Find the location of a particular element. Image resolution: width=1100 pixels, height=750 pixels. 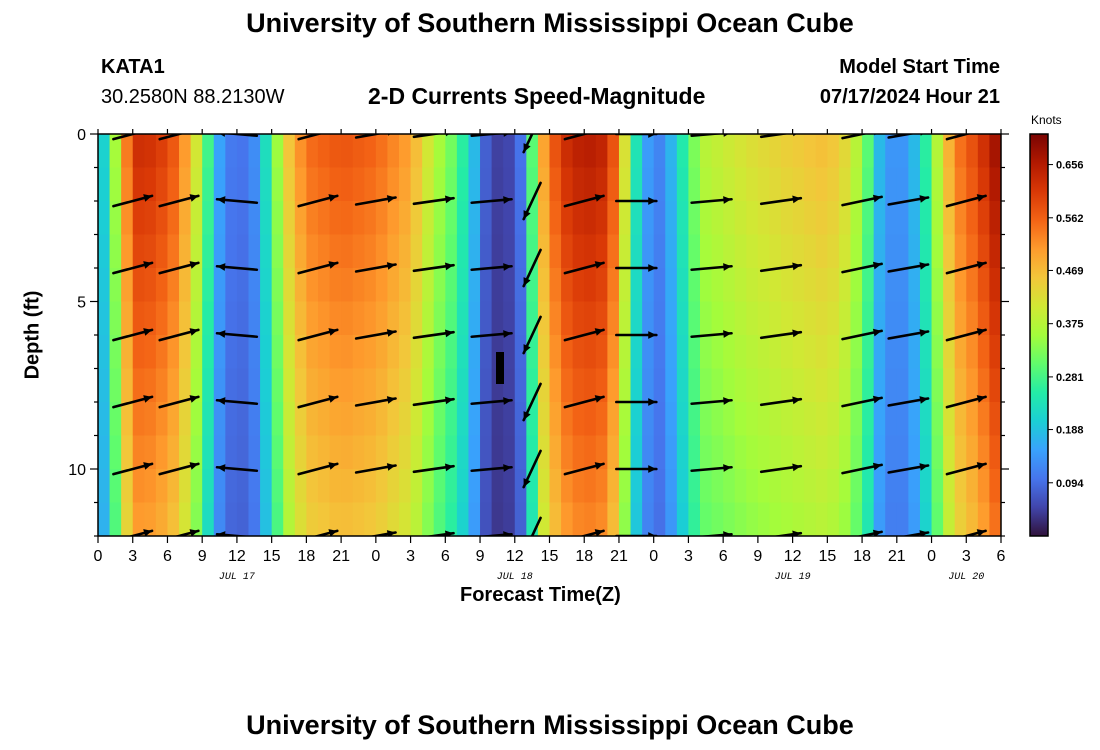

x-tick-label: 15 is located at coordinates (550, 556).